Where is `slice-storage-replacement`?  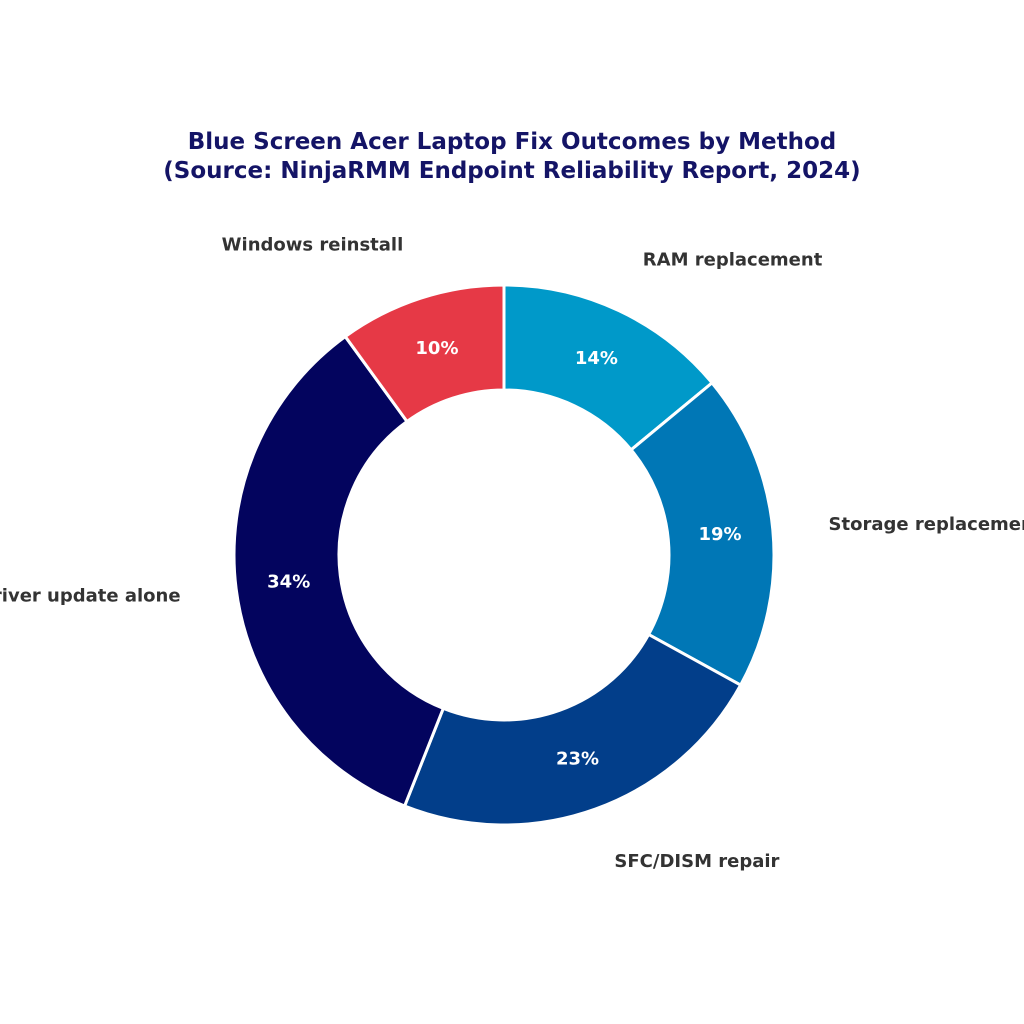
slice-storage-replacement is located at coordinates (702, 534).